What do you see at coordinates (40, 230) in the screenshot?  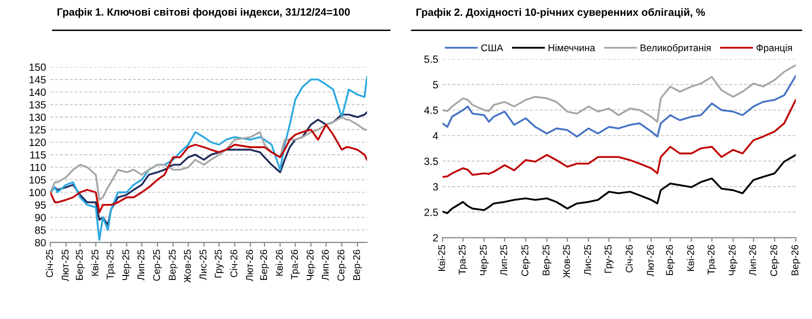 I see `y-tick-label: 85` at bounding box center [40, 230].